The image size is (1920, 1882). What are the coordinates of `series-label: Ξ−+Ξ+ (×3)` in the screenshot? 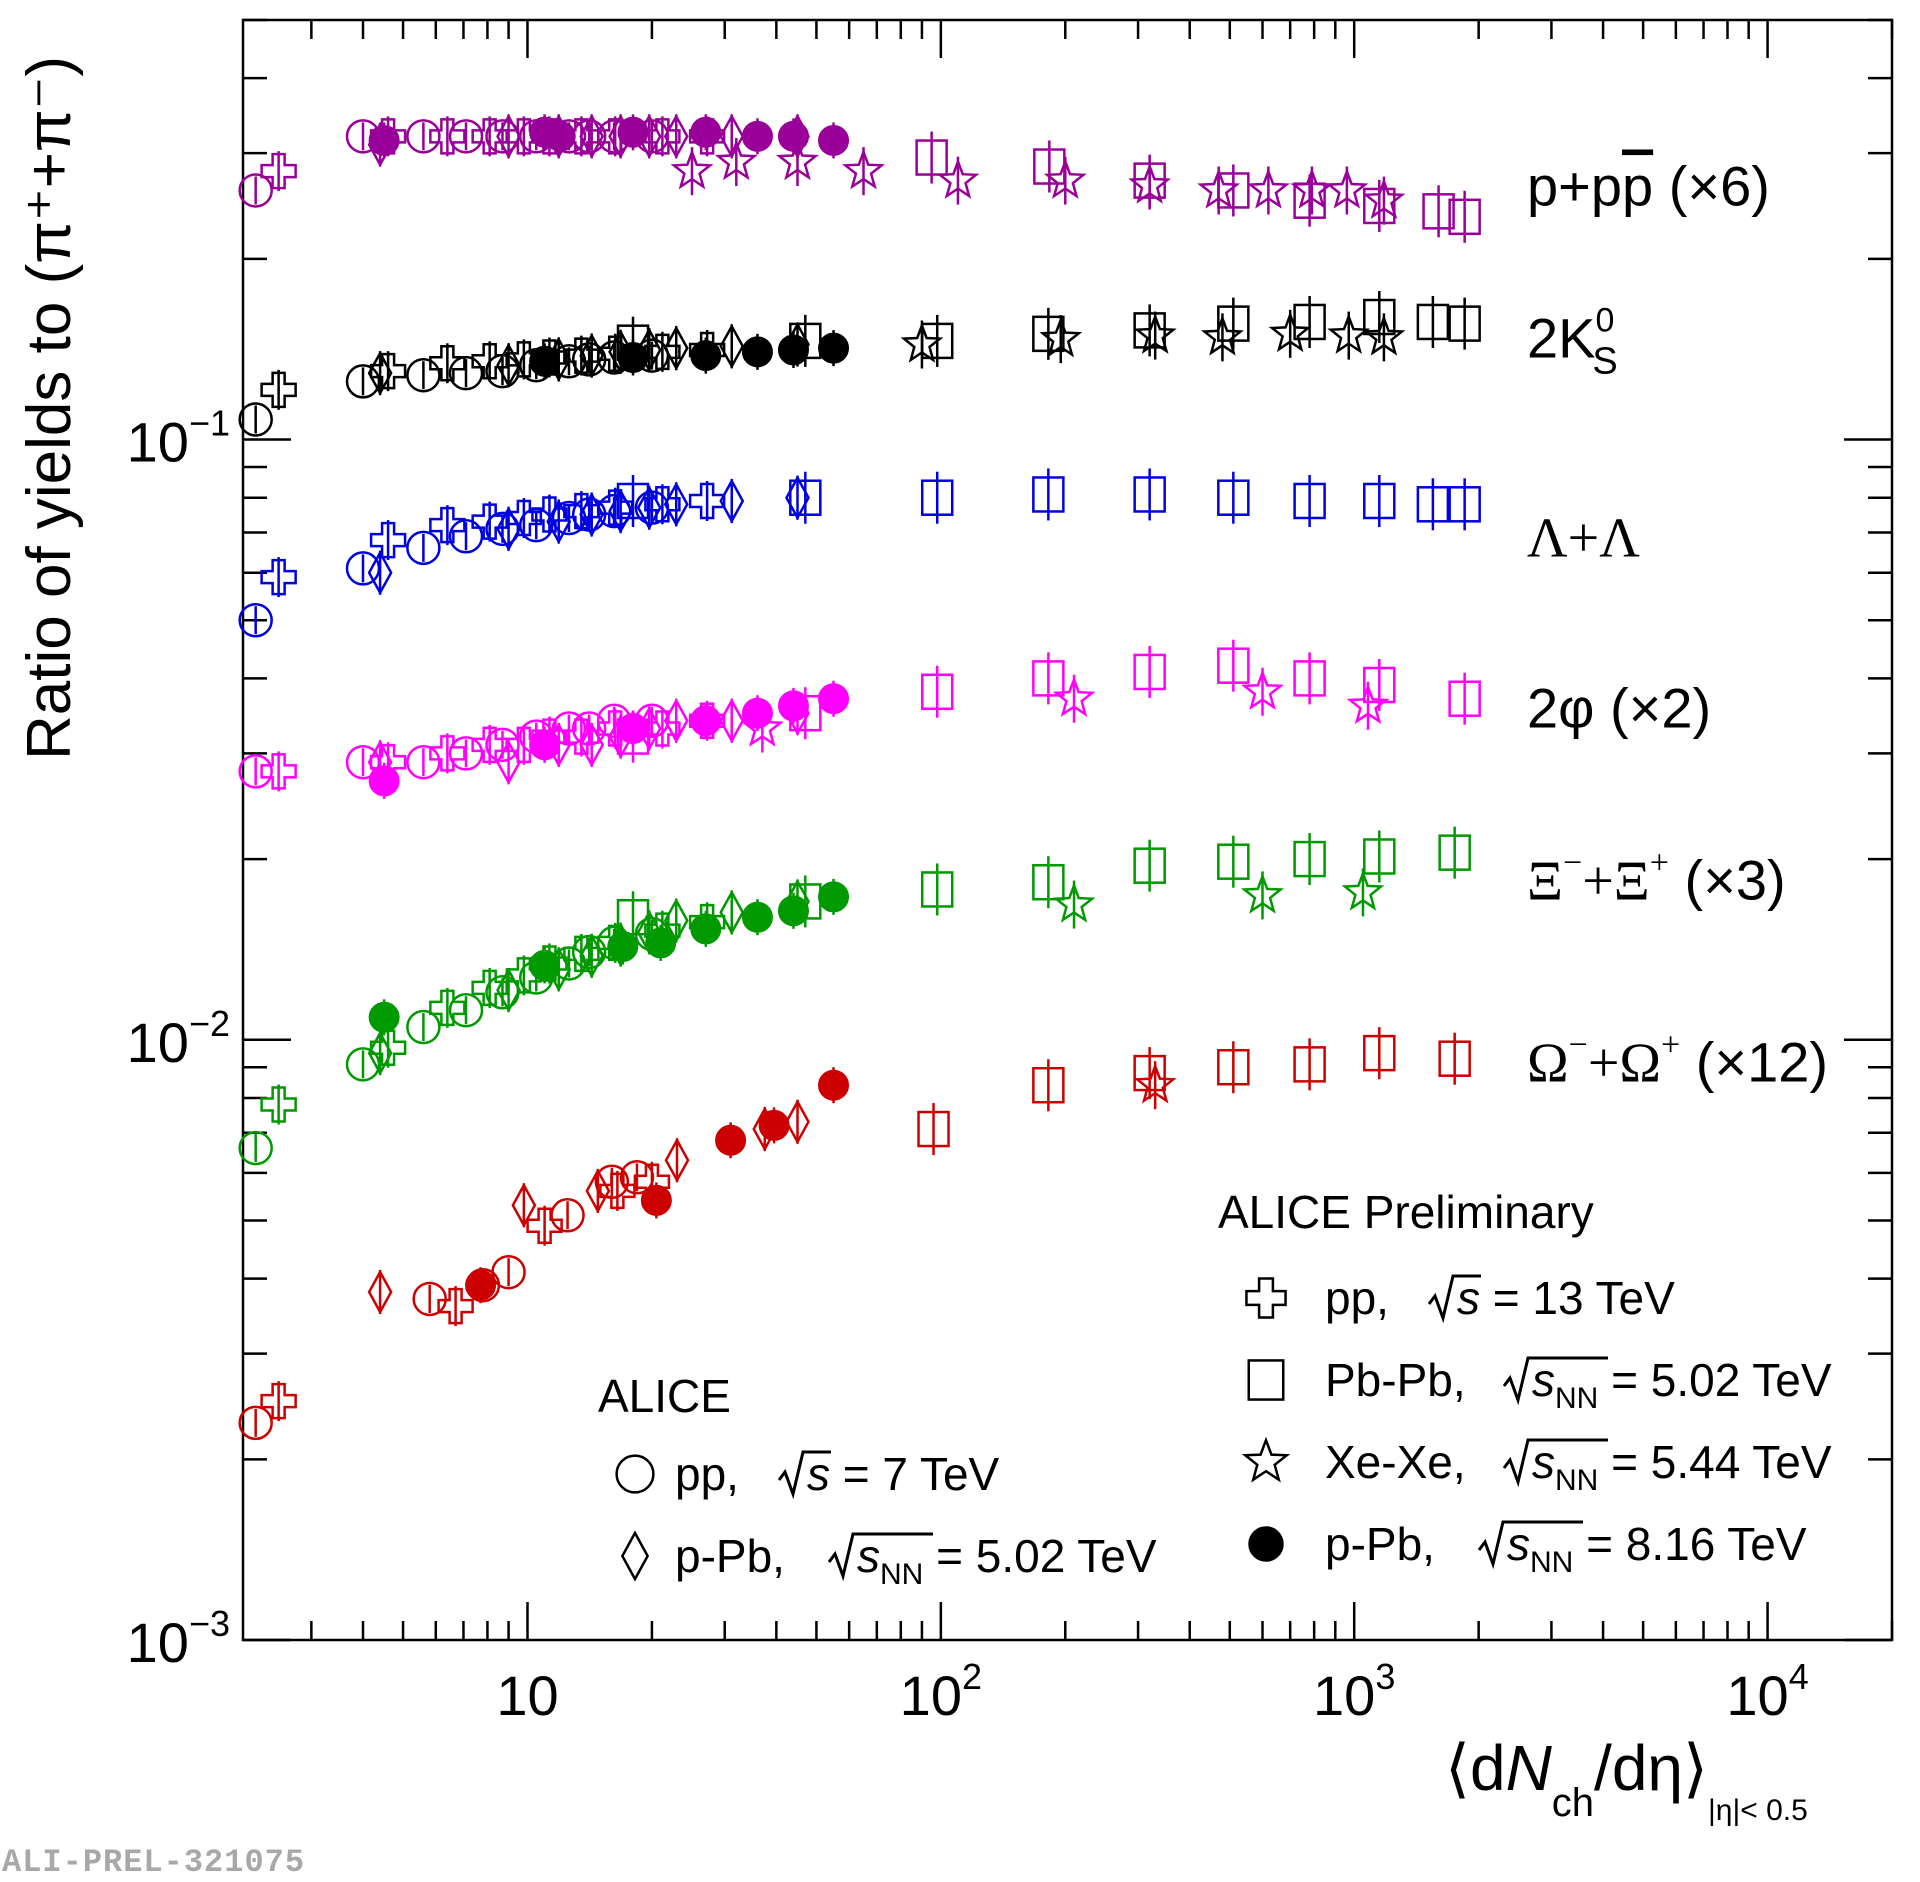 It's located at (1656, 878).